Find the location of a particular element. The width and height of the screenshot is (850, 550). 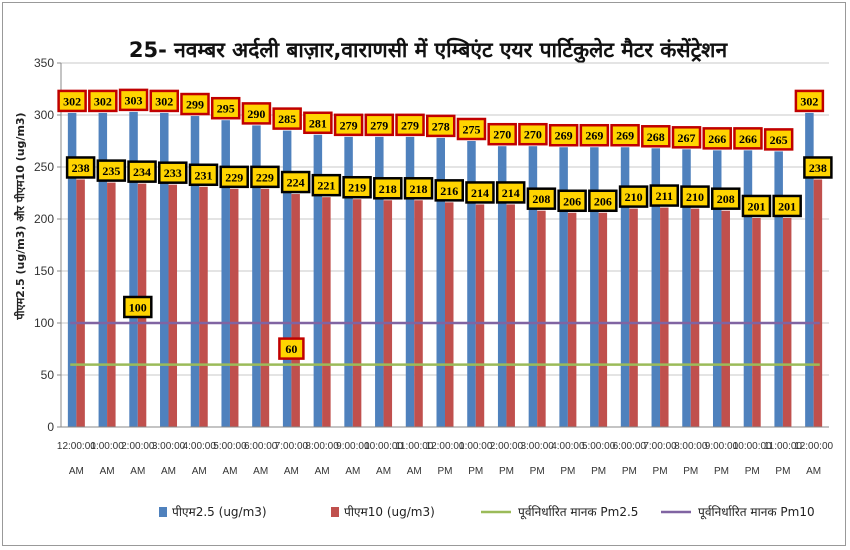

x-tick-label-time: 3:00:00 is located at coordinates (169, 446).